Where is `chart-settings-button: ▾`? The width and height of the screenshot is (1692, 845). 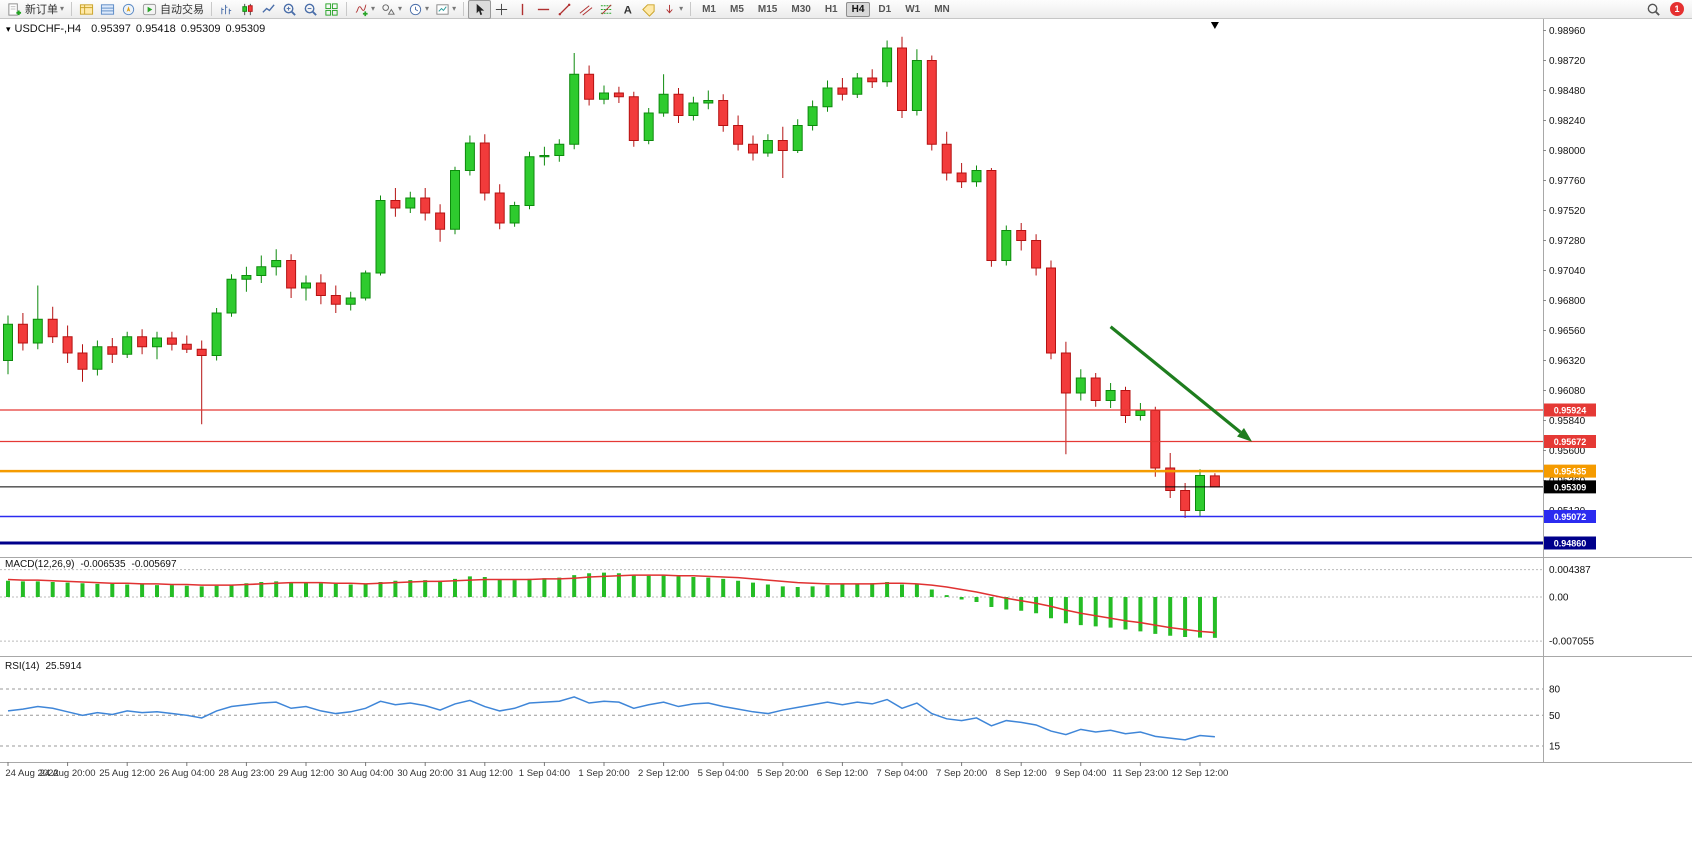
chart-settings-button: ▾ is located at coordinates (445, 9).